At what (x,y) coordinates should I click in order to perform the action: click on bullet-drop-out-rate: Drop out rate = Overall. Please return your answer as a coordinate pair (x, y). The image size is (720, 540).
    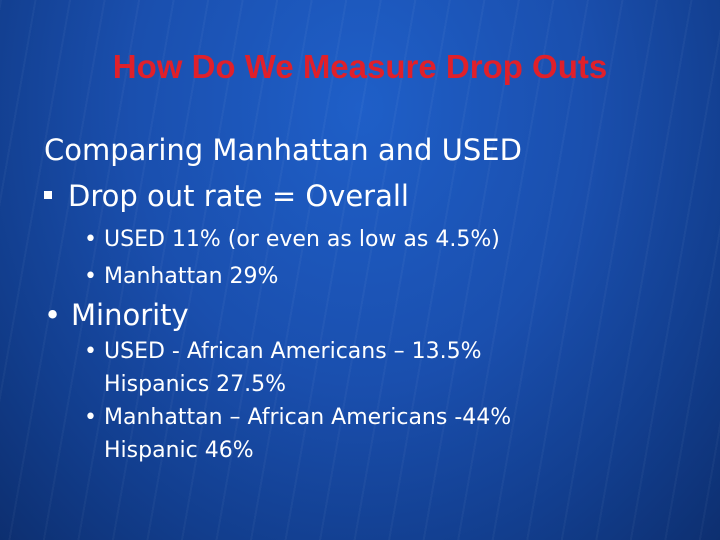
    Looking at the image, I should click on (226, 196).